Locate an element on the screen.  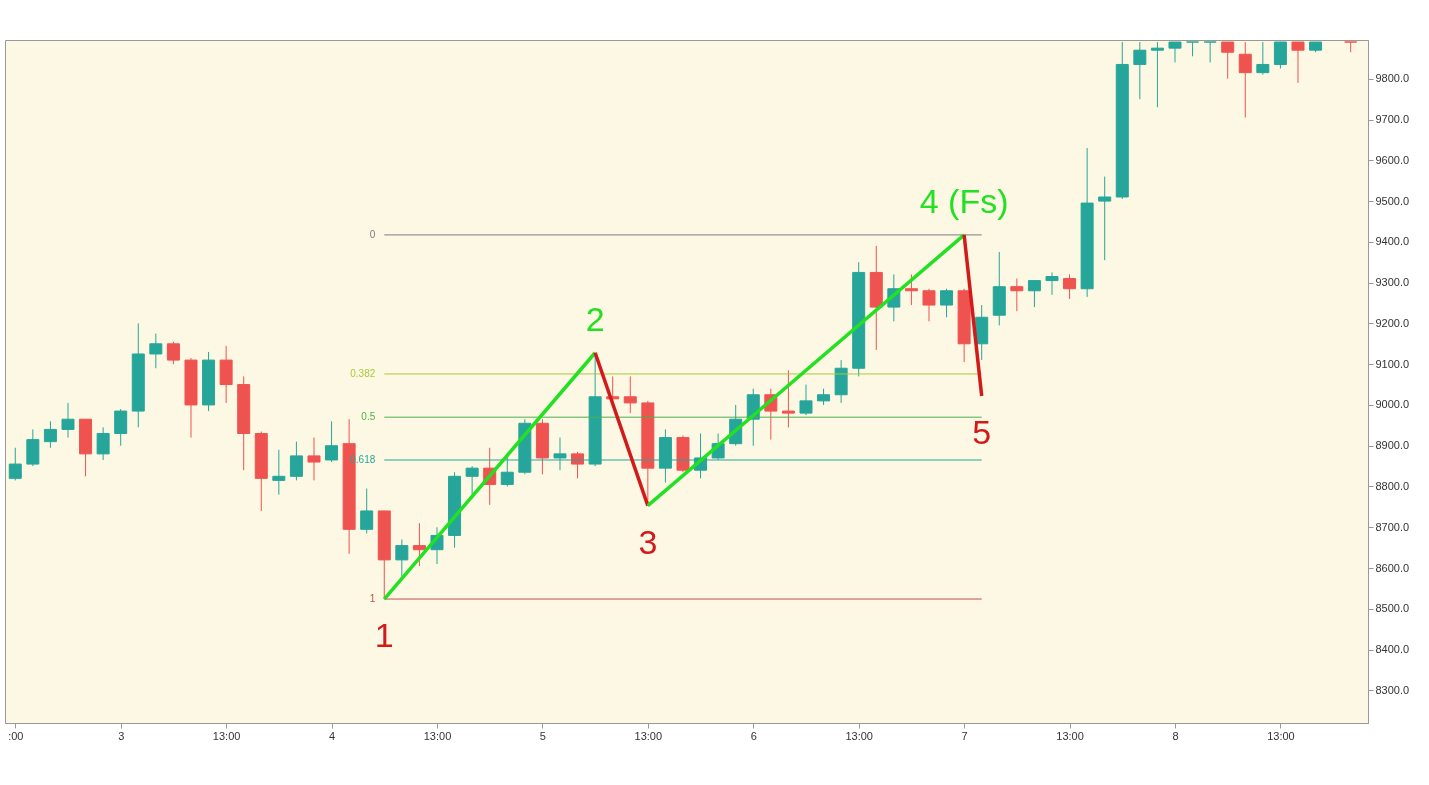
x-tick-label: 4 is located at coordinates (332, 735).